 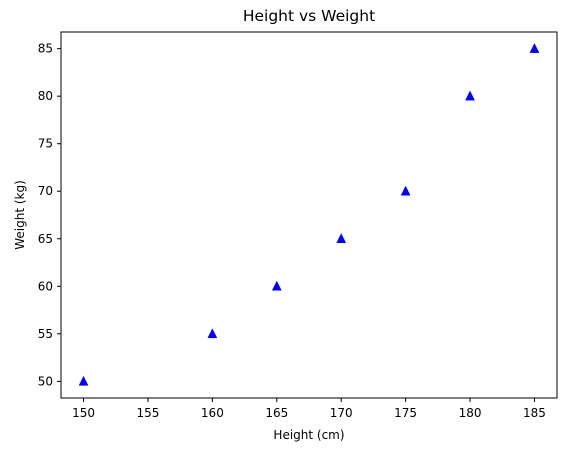 What do you see at coordinates (276, 413) in the screenshot?
I see `x-tick-label: 165` at bounding box center [276, 413].